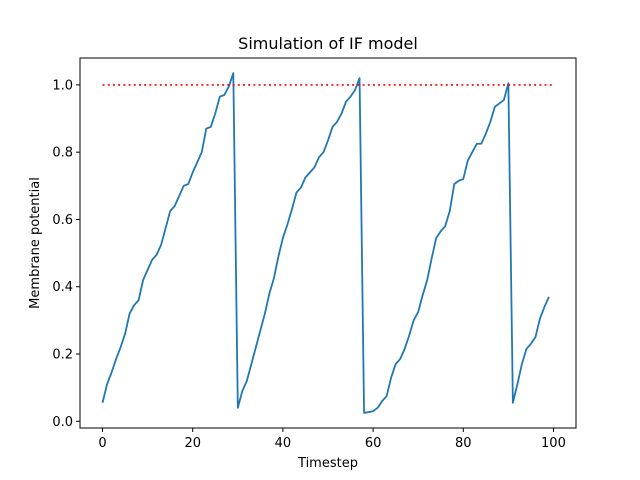 The image size is (640, 480). What do you see at coordinates (373, 443) in the screenshot?
I see `x-tick-label: 60` at bounding box center [373, 443].